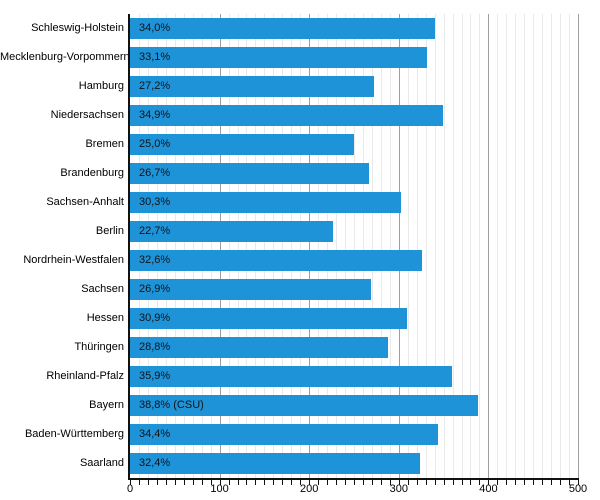 This screenshot has width=600, height=500. I want to click on bar-value-label: 25,0%, so click(155, 144).